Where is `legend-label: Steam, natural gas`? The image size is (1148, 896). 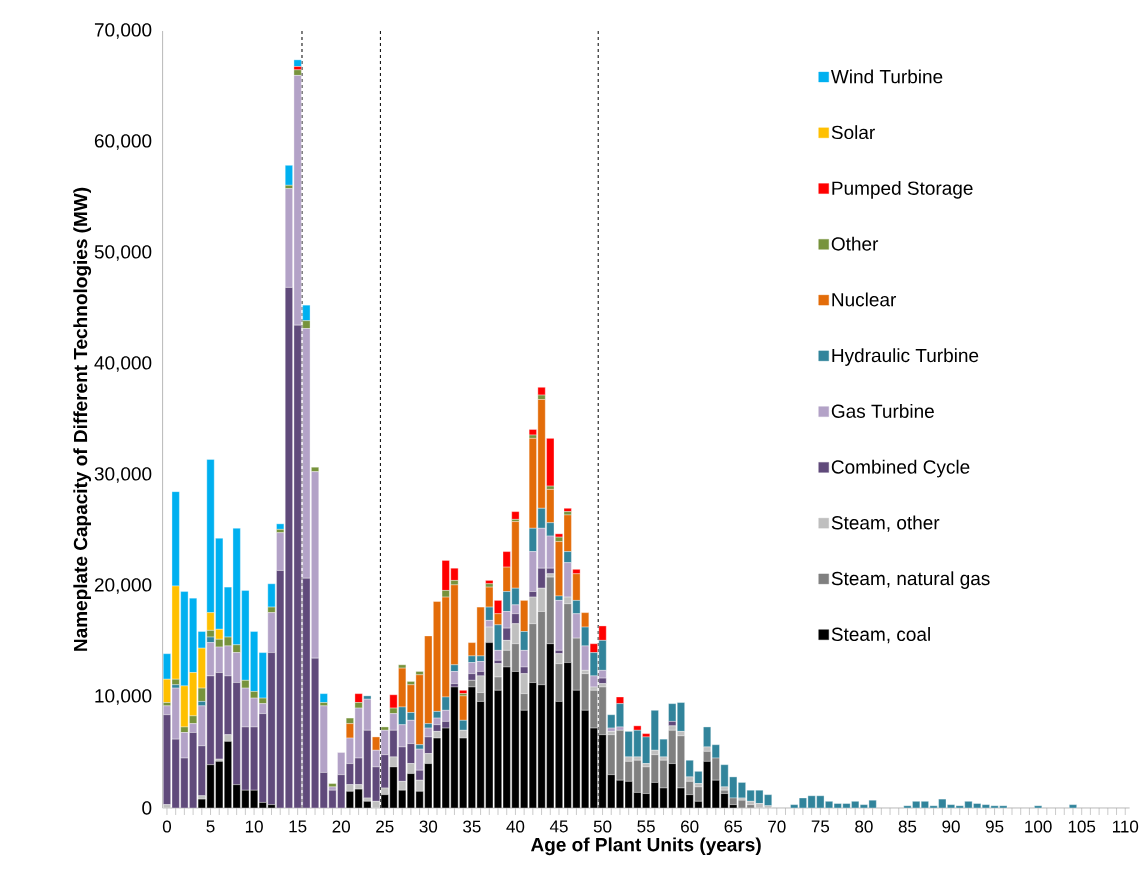
legend-label: Steam, natural gas is located at coordinates (910, 580).